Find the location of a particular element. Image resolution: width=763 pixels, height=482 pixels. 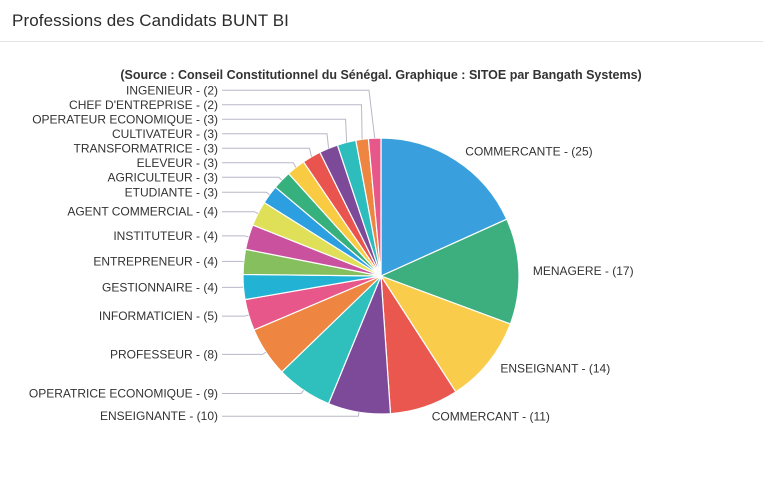

card-header: Professions des Candidats BUNT BI is located at coordinates (381, 21).